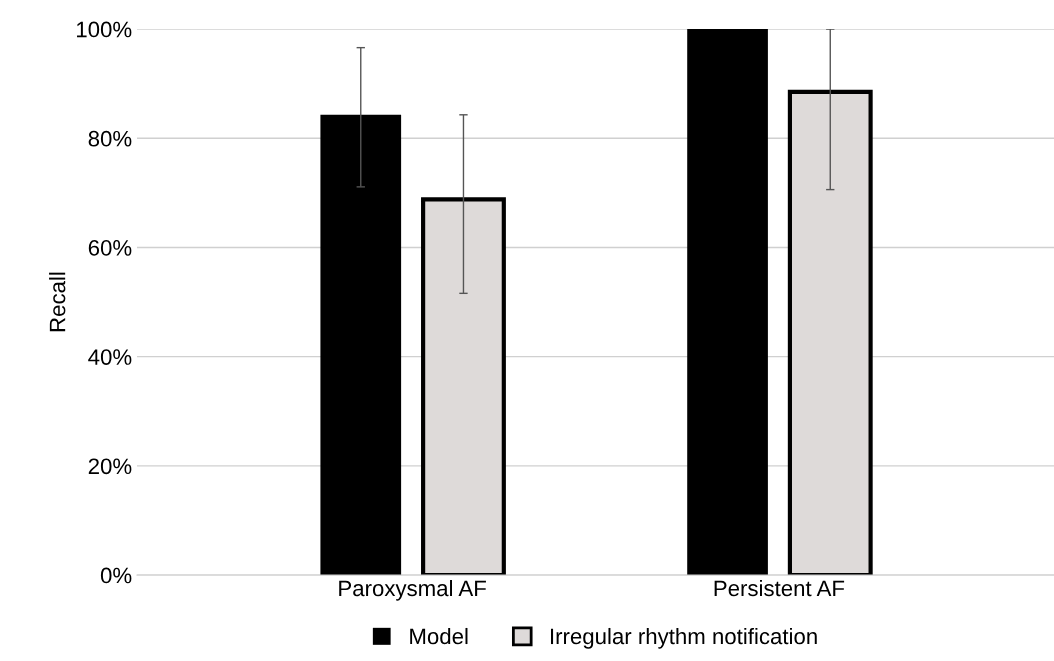 The width and height of the screenshot is (1054, 661). I want to click on y-tick-label: 20%, so click(110, 466).